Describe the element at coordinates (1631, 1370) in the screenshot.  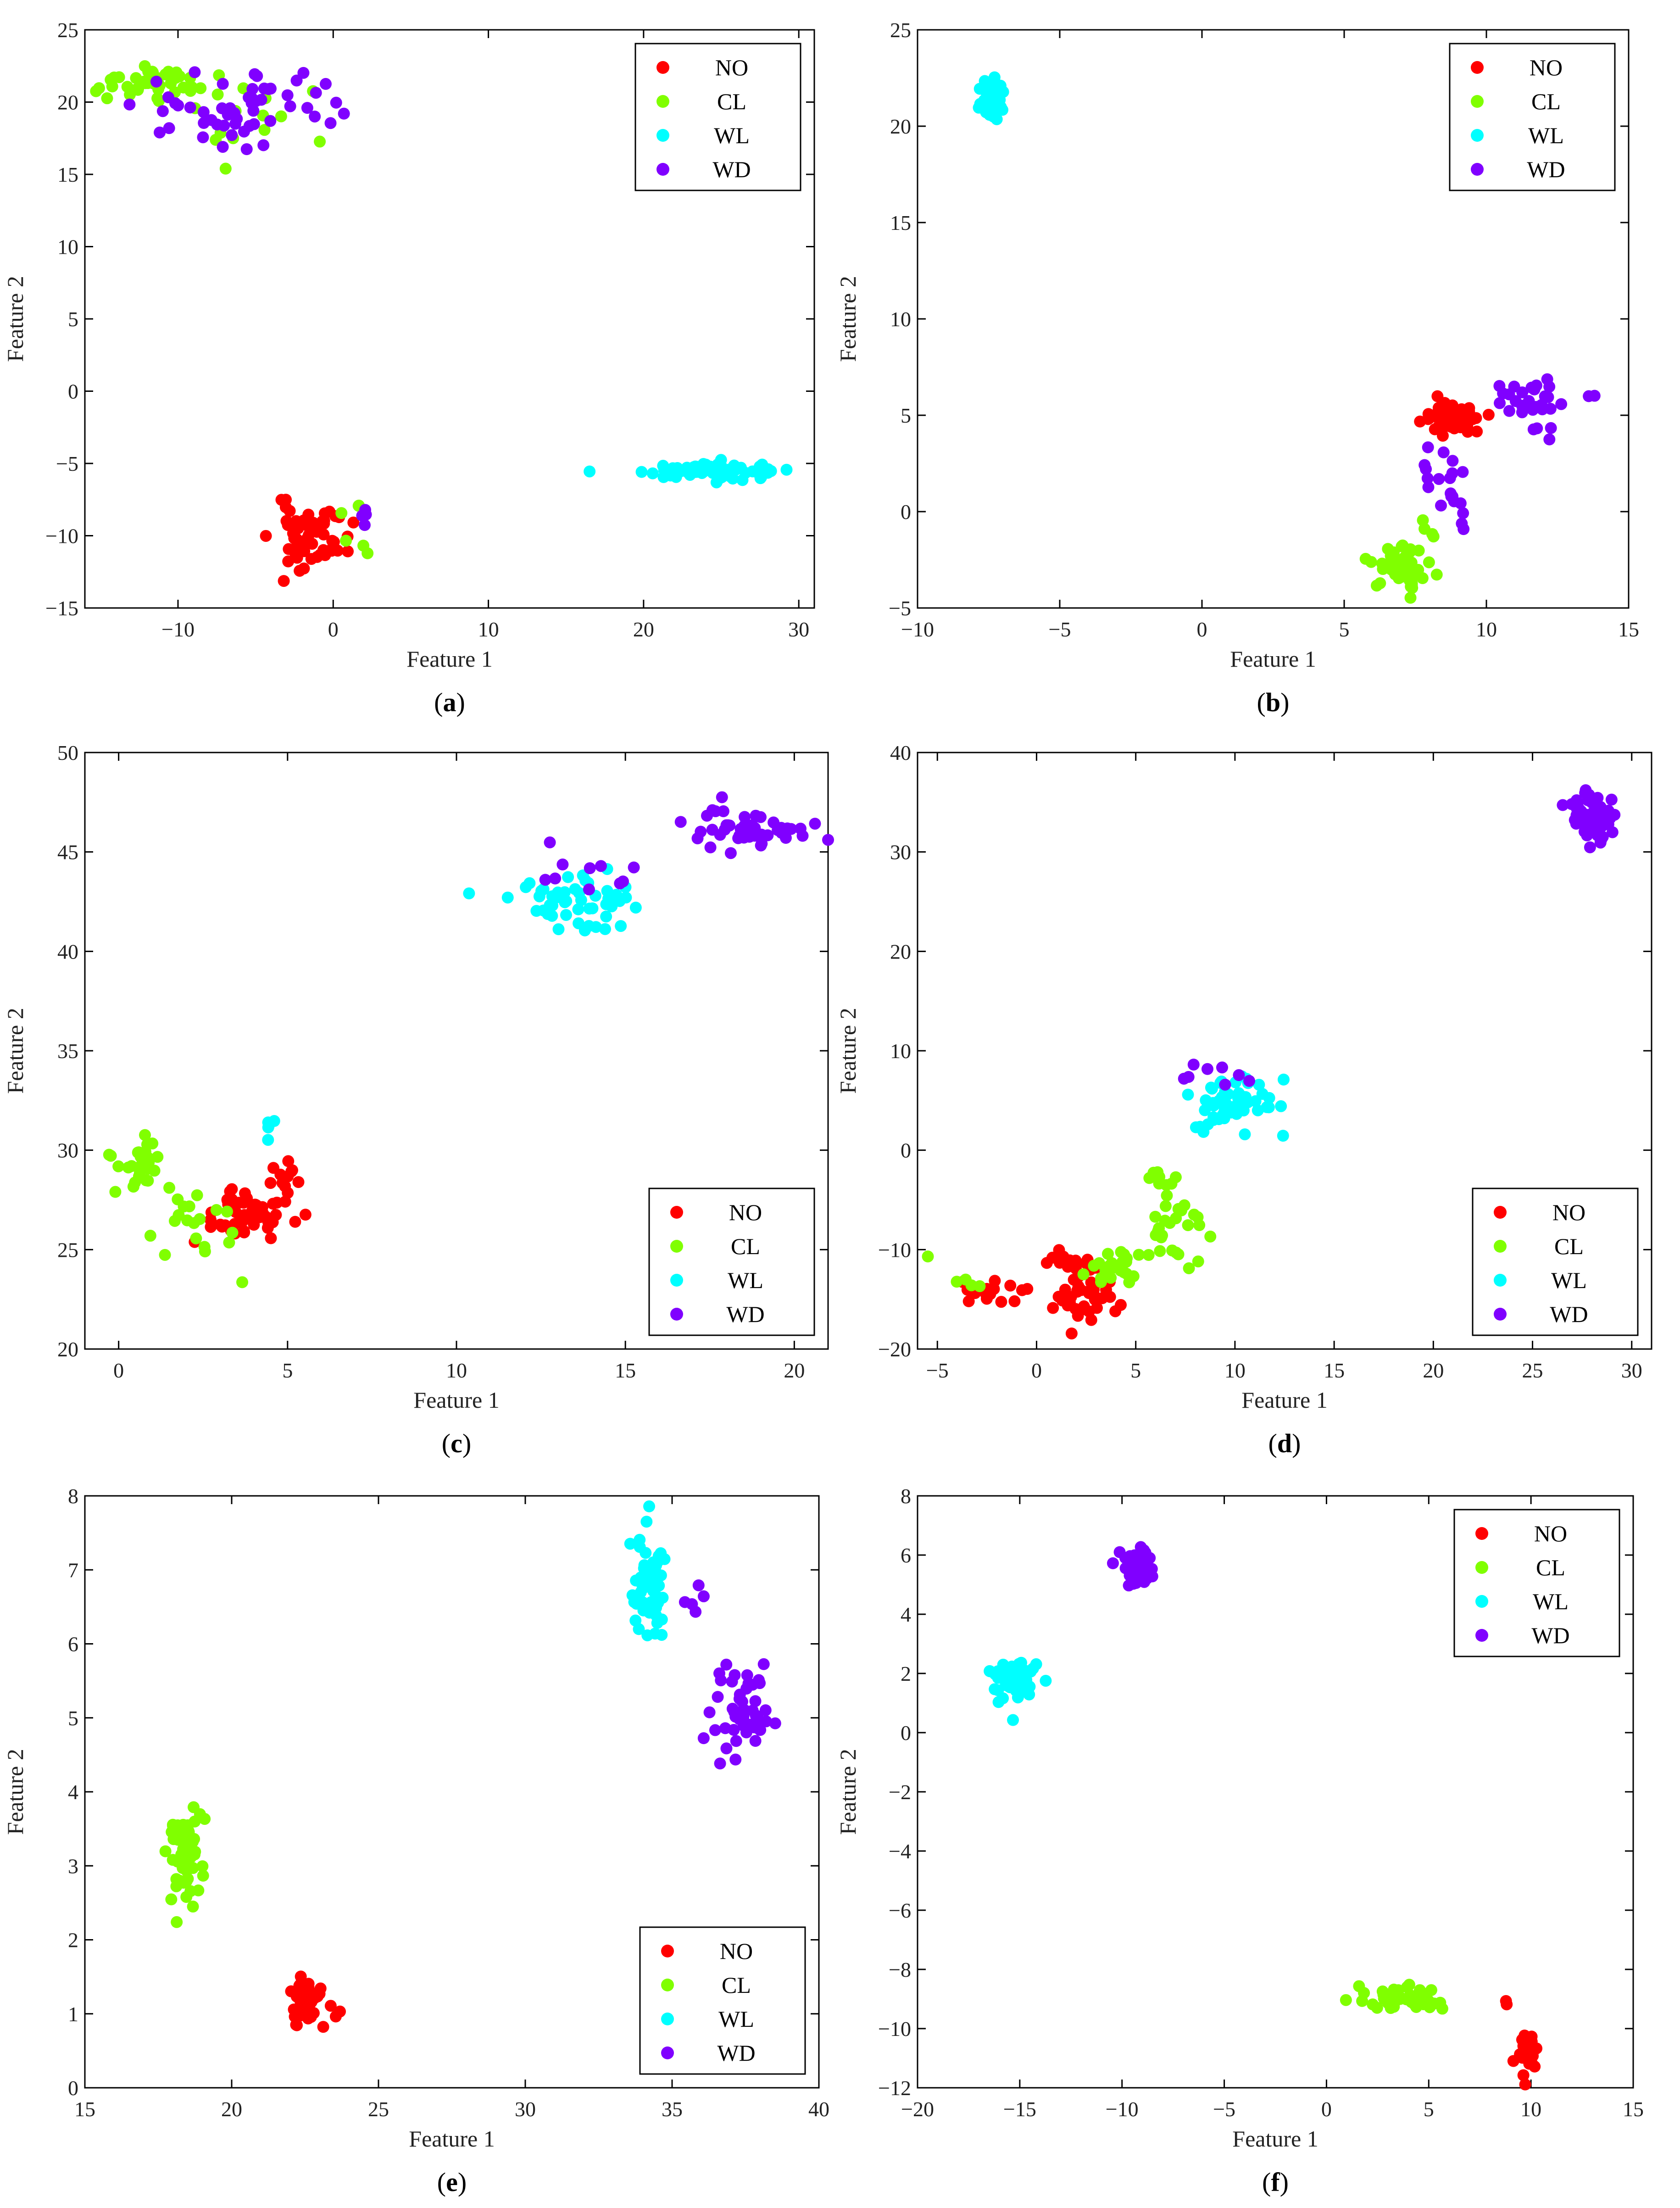
I see `x-tick-label: 30` at that location.